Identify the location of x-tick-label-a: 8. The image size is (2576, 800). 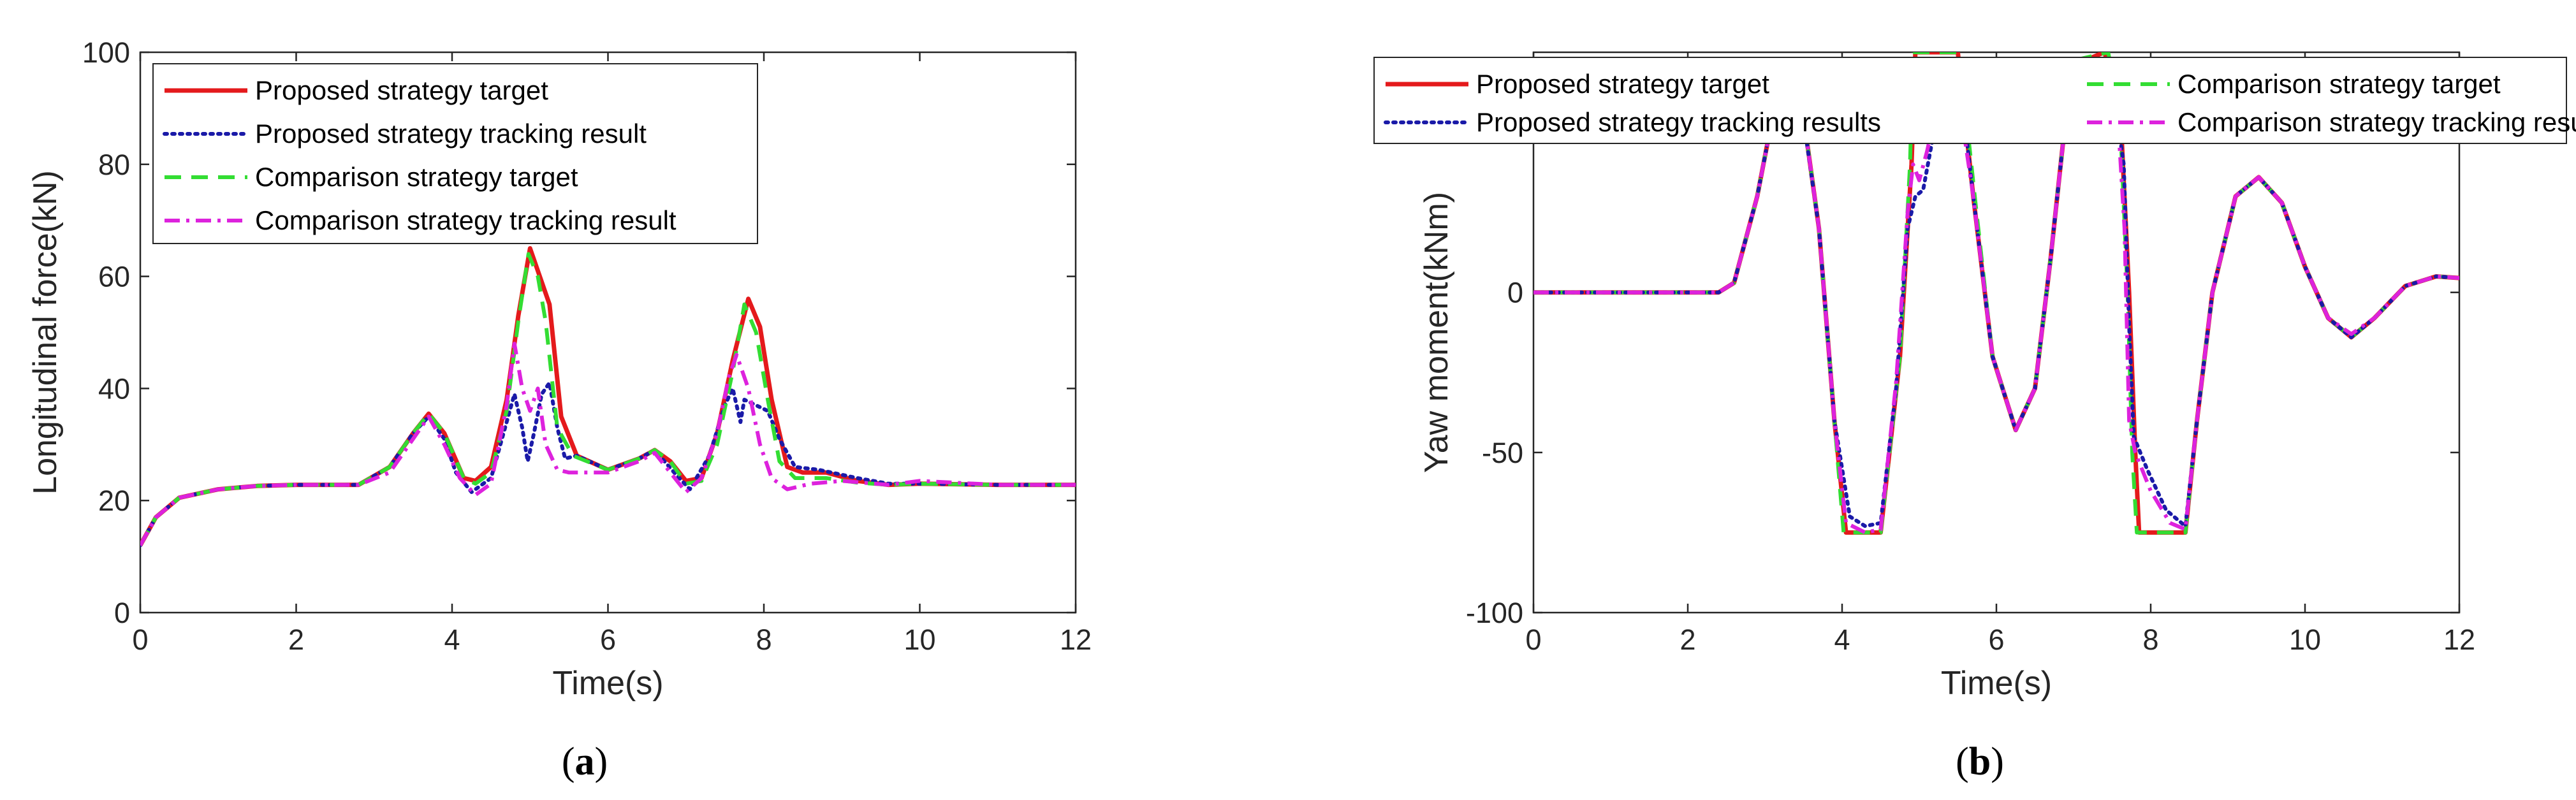
(764, 639).